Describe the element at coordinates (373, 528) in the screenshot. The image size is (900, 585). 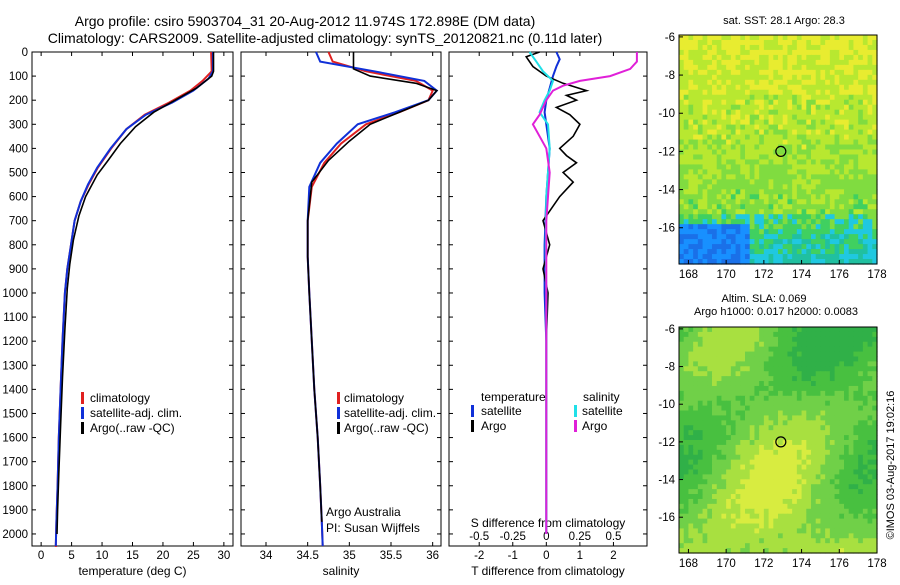
I see `pi-note: PI: Susan Wijffels` at that location.